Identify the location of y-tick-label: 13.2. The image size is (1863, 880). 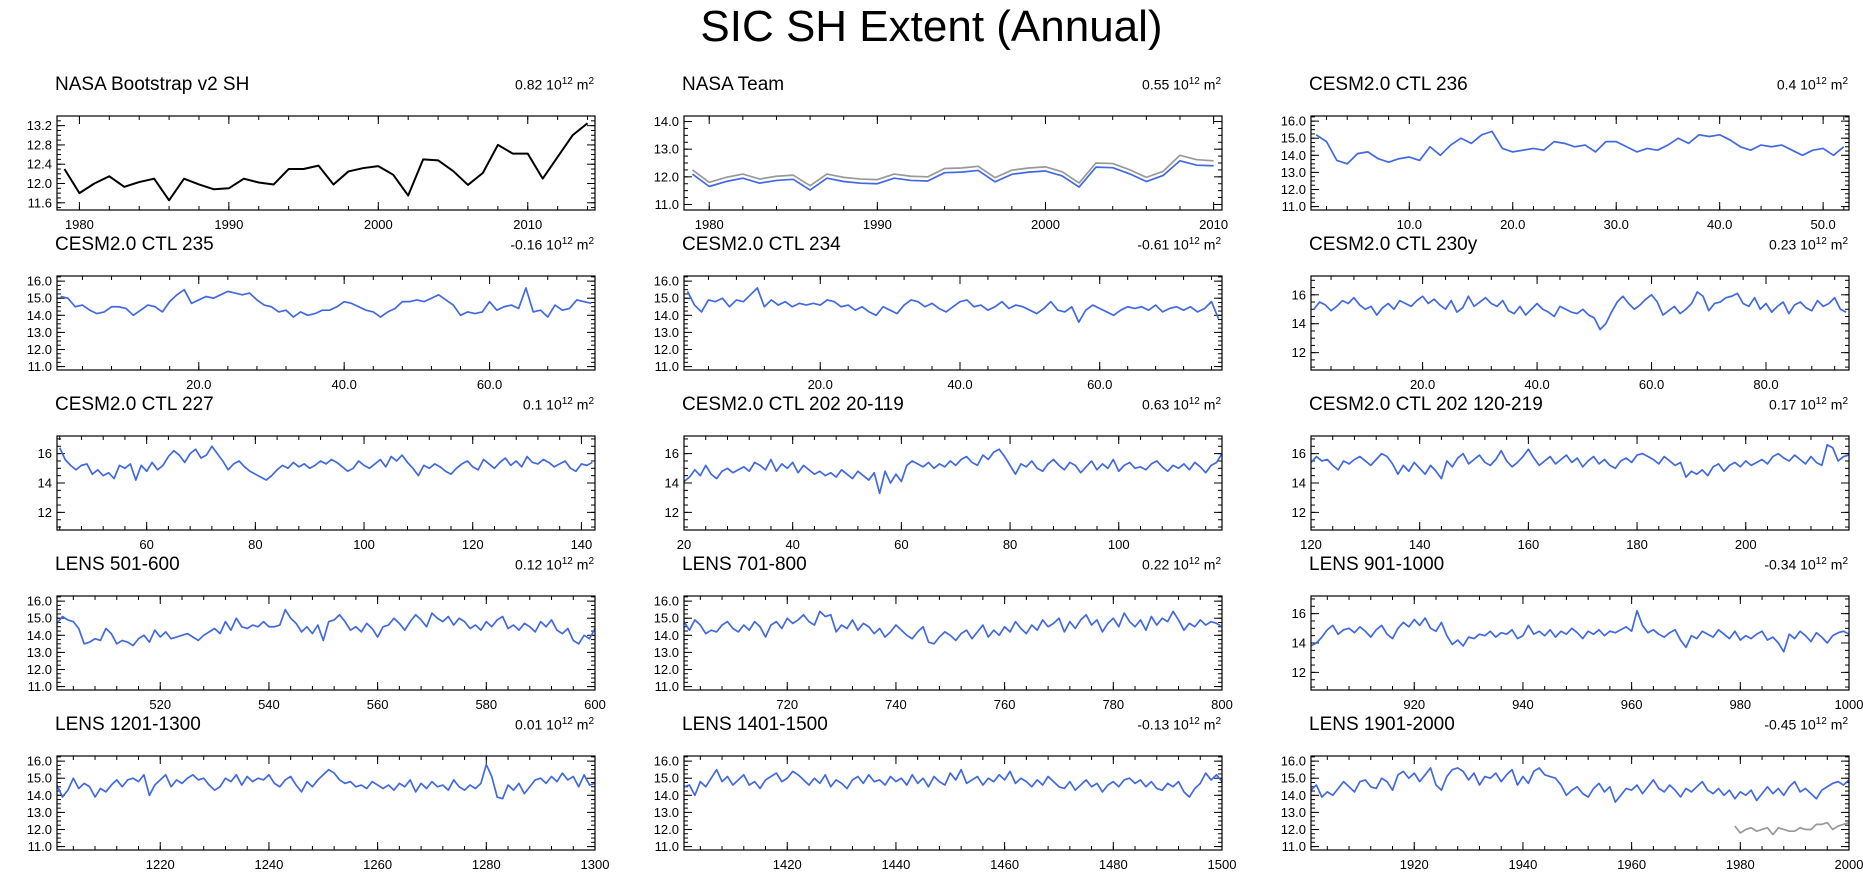
(39, 125).